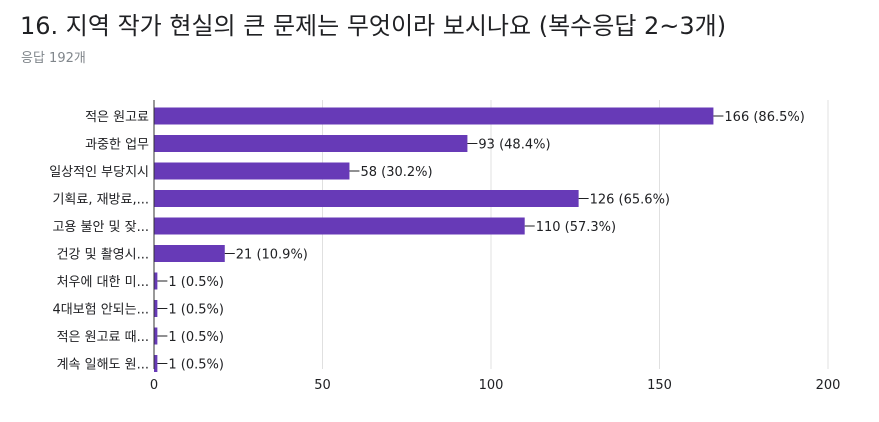 The image size is (879, 422). What do you see at coordinates (396, 172) in the screenshot?
I see `data-label: 58 (30.2%)` at bounding box center [396, 172].